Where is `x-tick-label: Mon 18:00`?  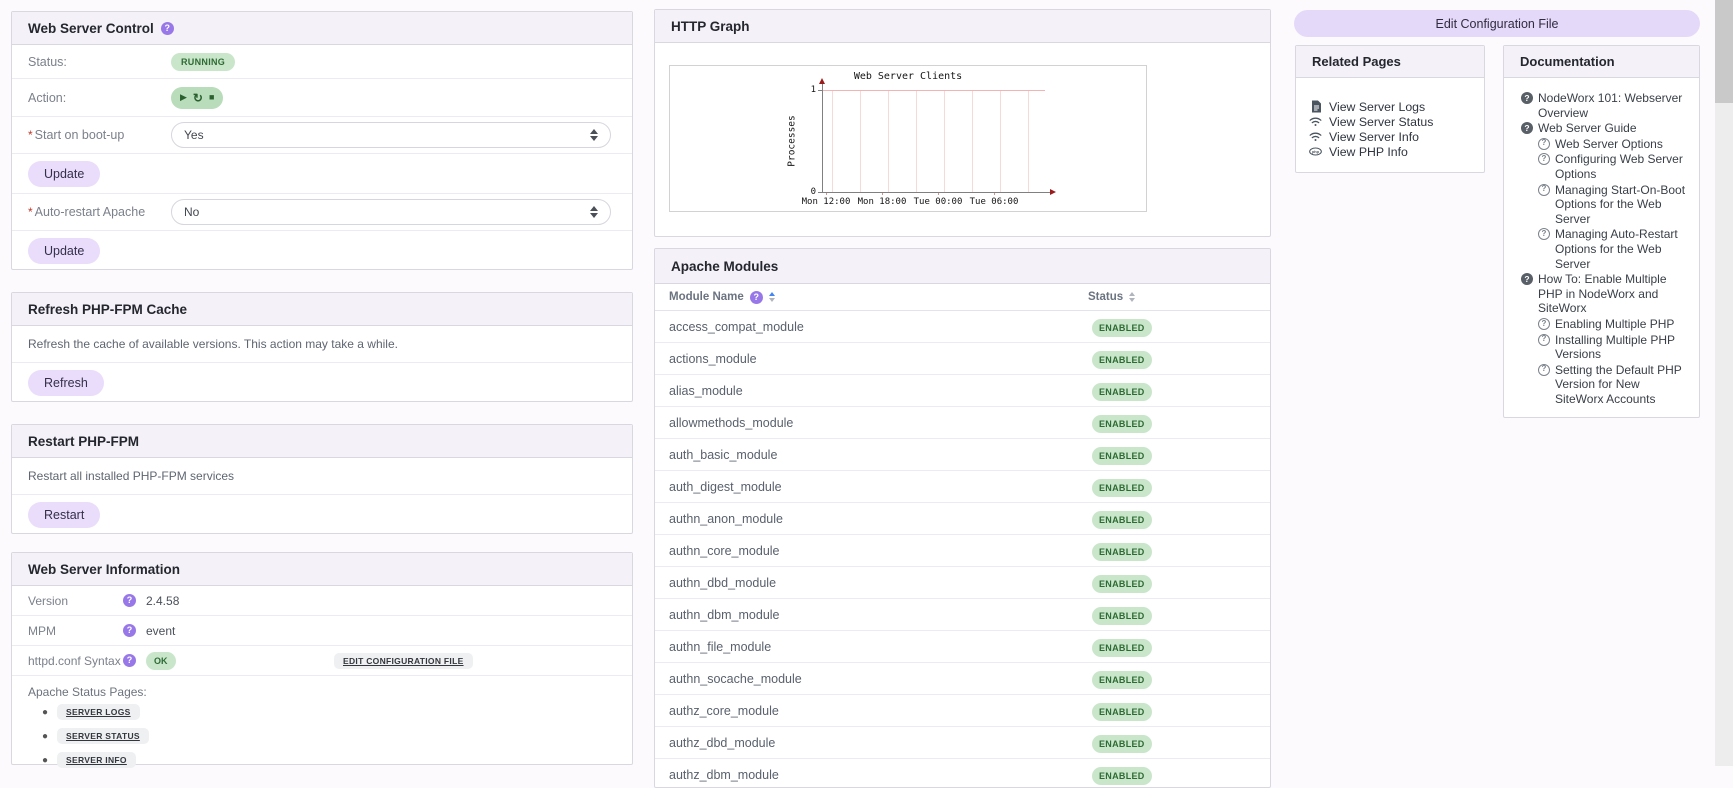
x-tick-label: Mon 18:00 is located at coordinates (882, 202).